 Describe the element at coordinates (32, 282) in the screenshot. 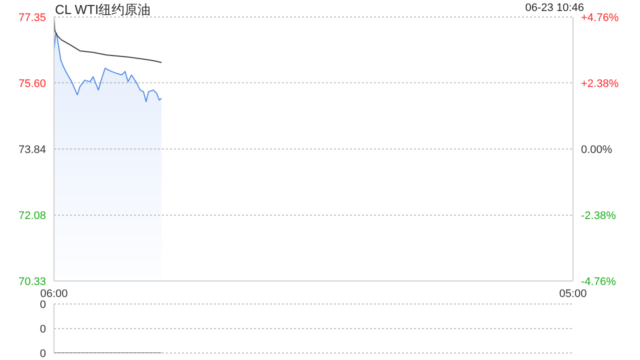

I see `y-tick-label: 70.33` at that location.